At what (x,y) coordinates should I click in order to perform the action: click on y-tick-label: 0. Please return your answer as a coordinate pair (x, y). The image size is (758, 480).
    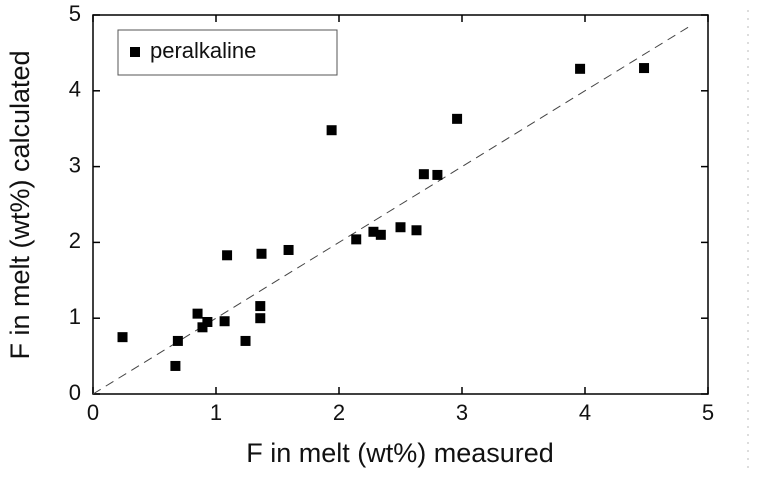
    Looking at the image, I should click on (75, 392).